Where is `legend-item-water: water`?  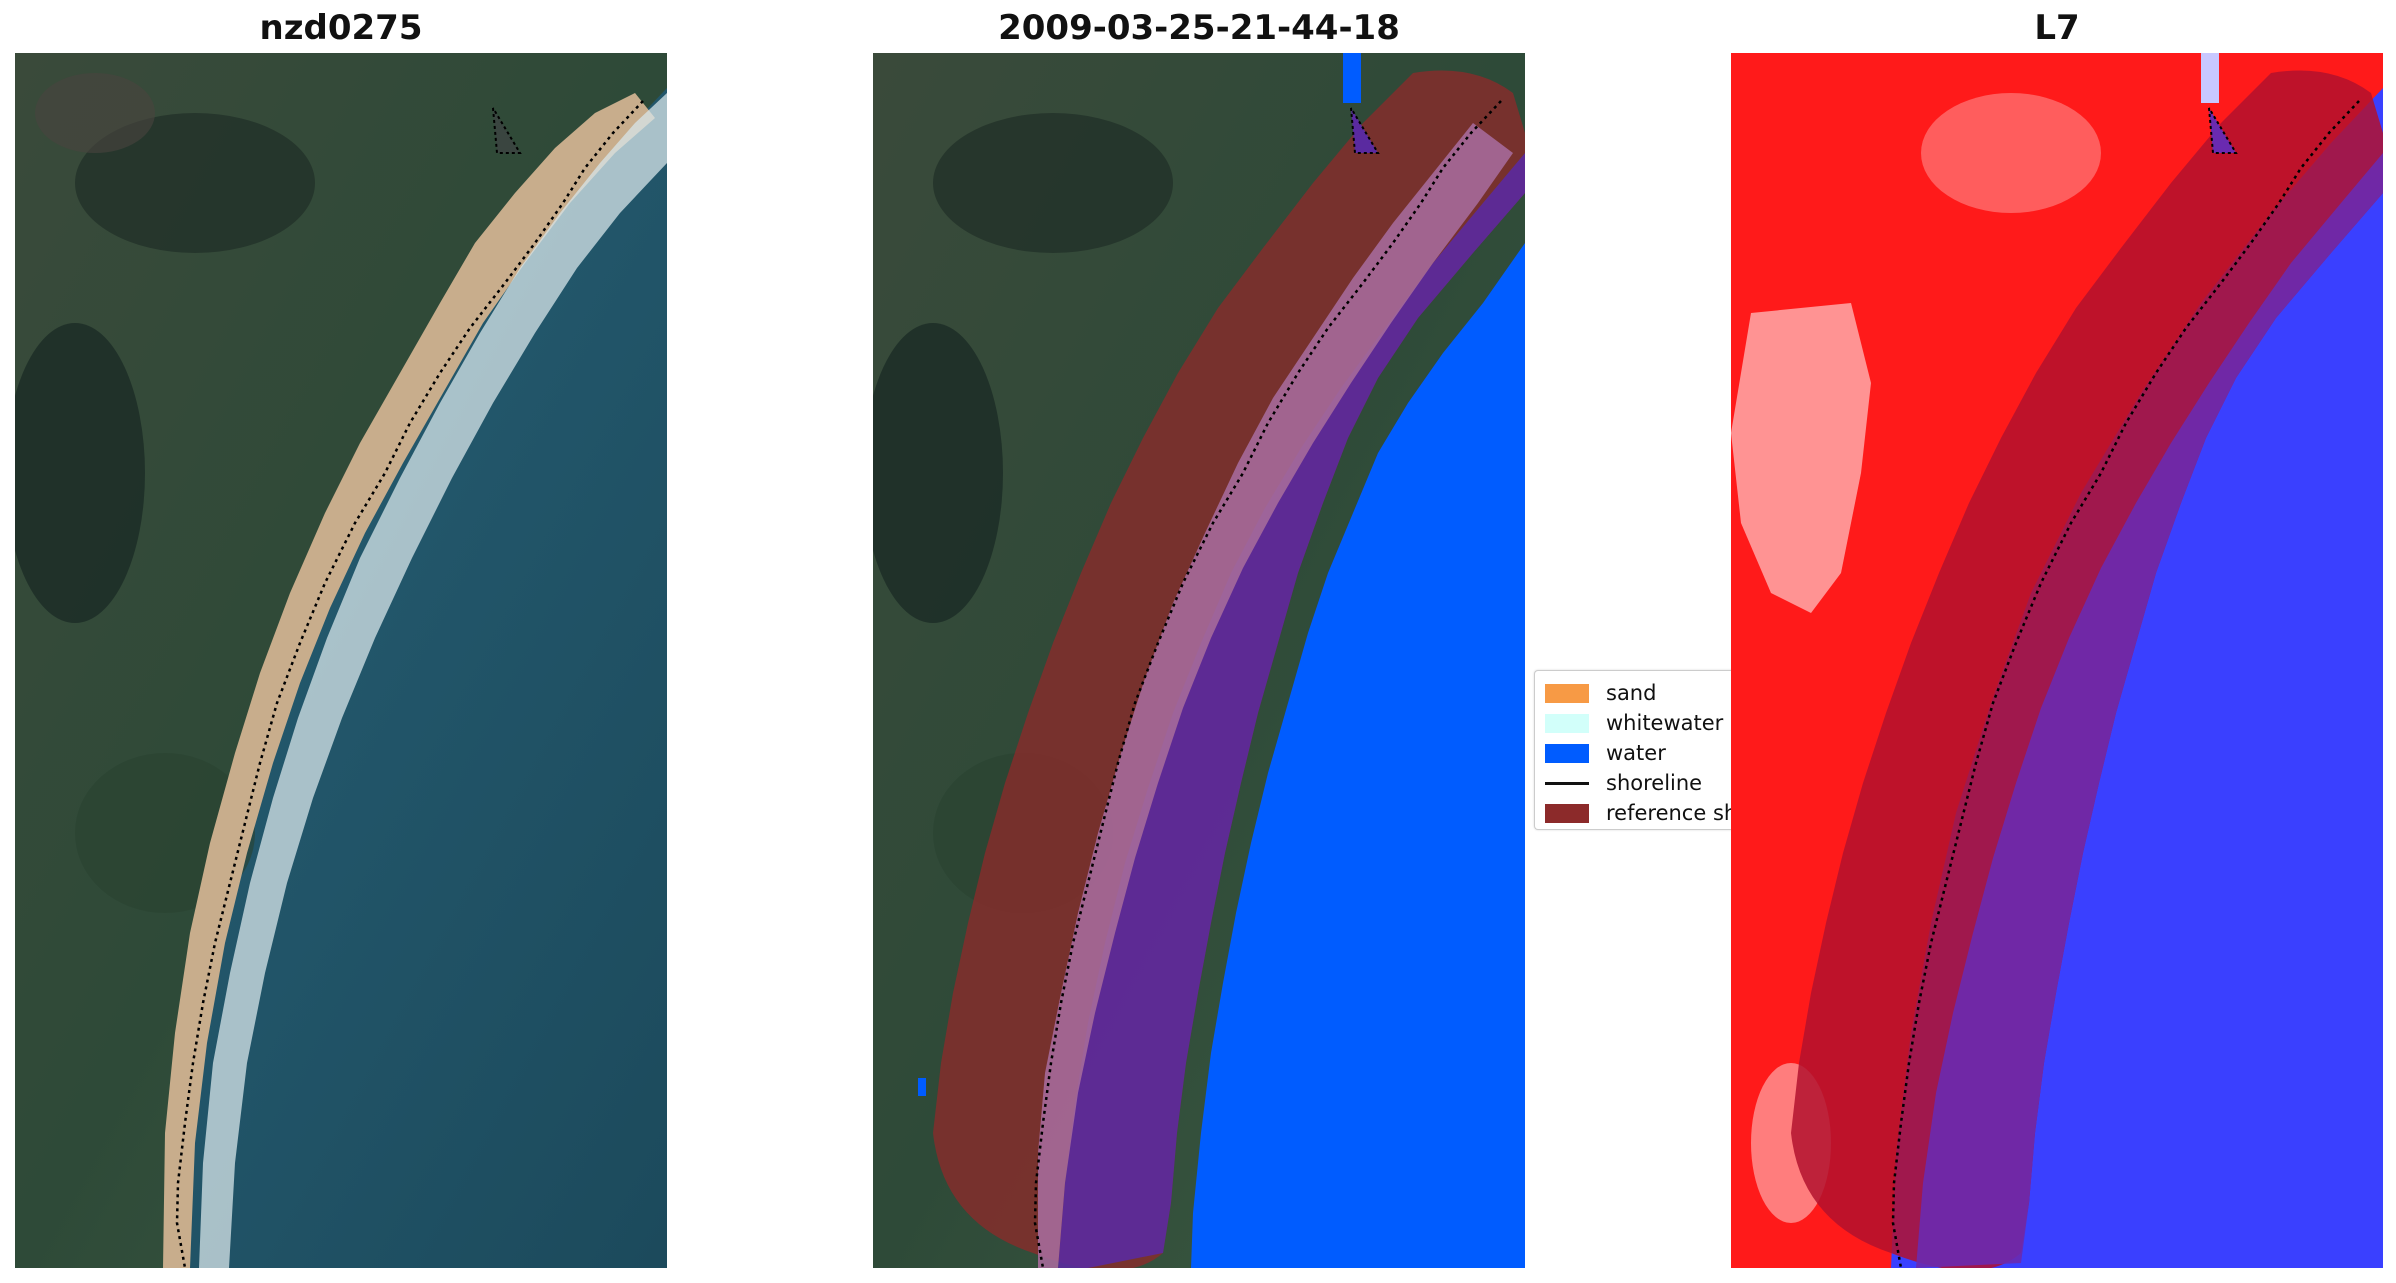 legend-item-water: water is located at coordinates (1605, 753).